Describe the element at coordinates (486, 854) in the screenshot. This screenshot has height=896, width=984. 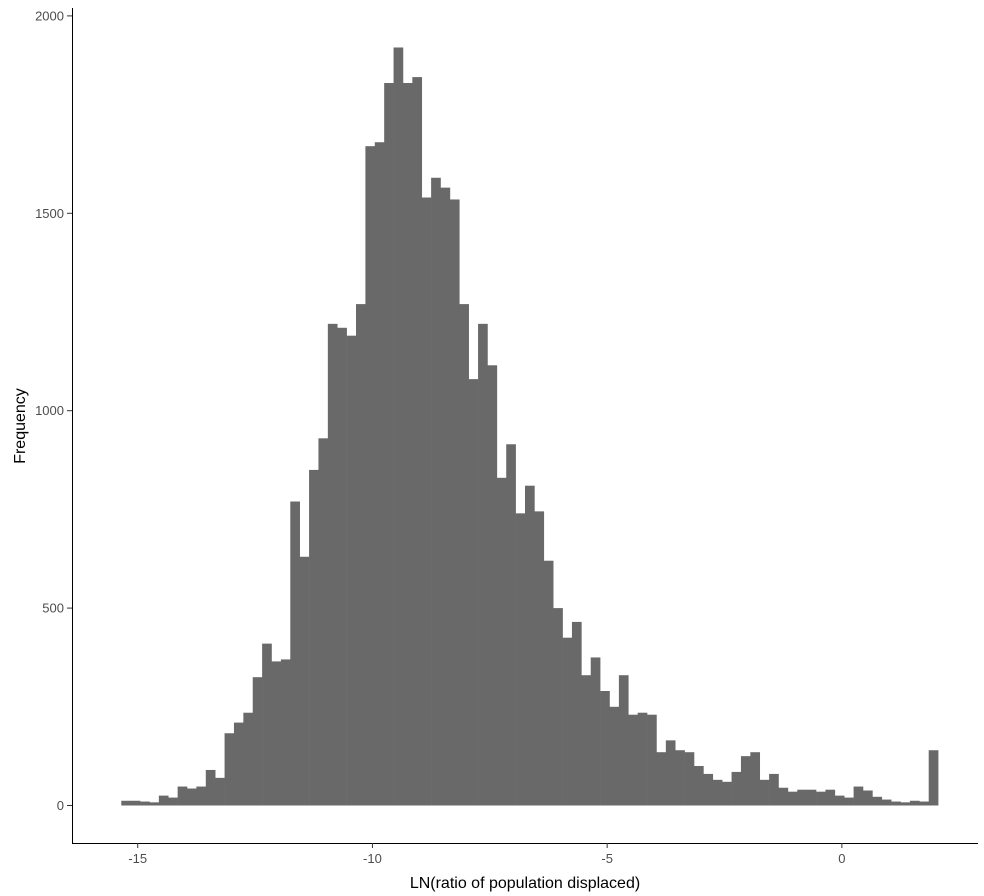
I see `x-ticks: -15 -10 -5 0` at that location.